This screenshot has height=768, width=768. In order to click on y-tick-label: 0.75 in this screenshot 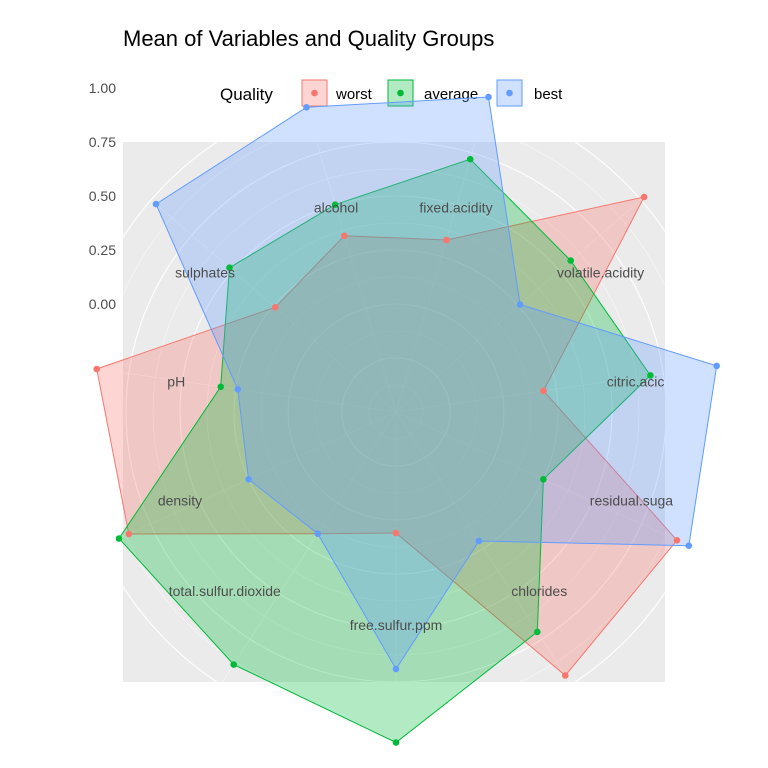, I will do `click(102, 142)`.